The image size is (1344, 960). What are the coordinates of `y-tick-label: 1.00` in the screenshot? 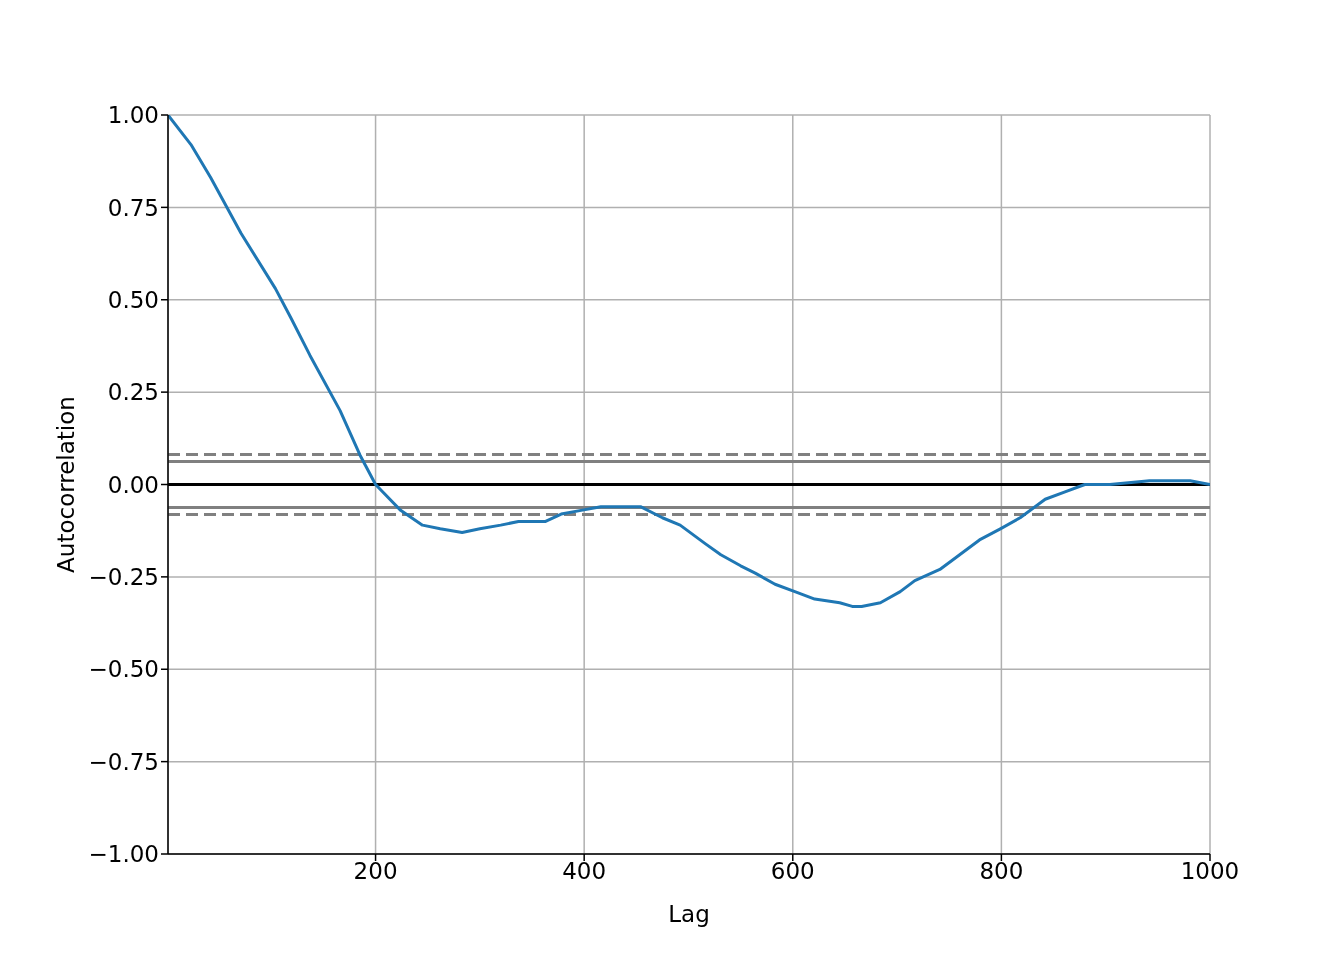 It's located at (133, 115).